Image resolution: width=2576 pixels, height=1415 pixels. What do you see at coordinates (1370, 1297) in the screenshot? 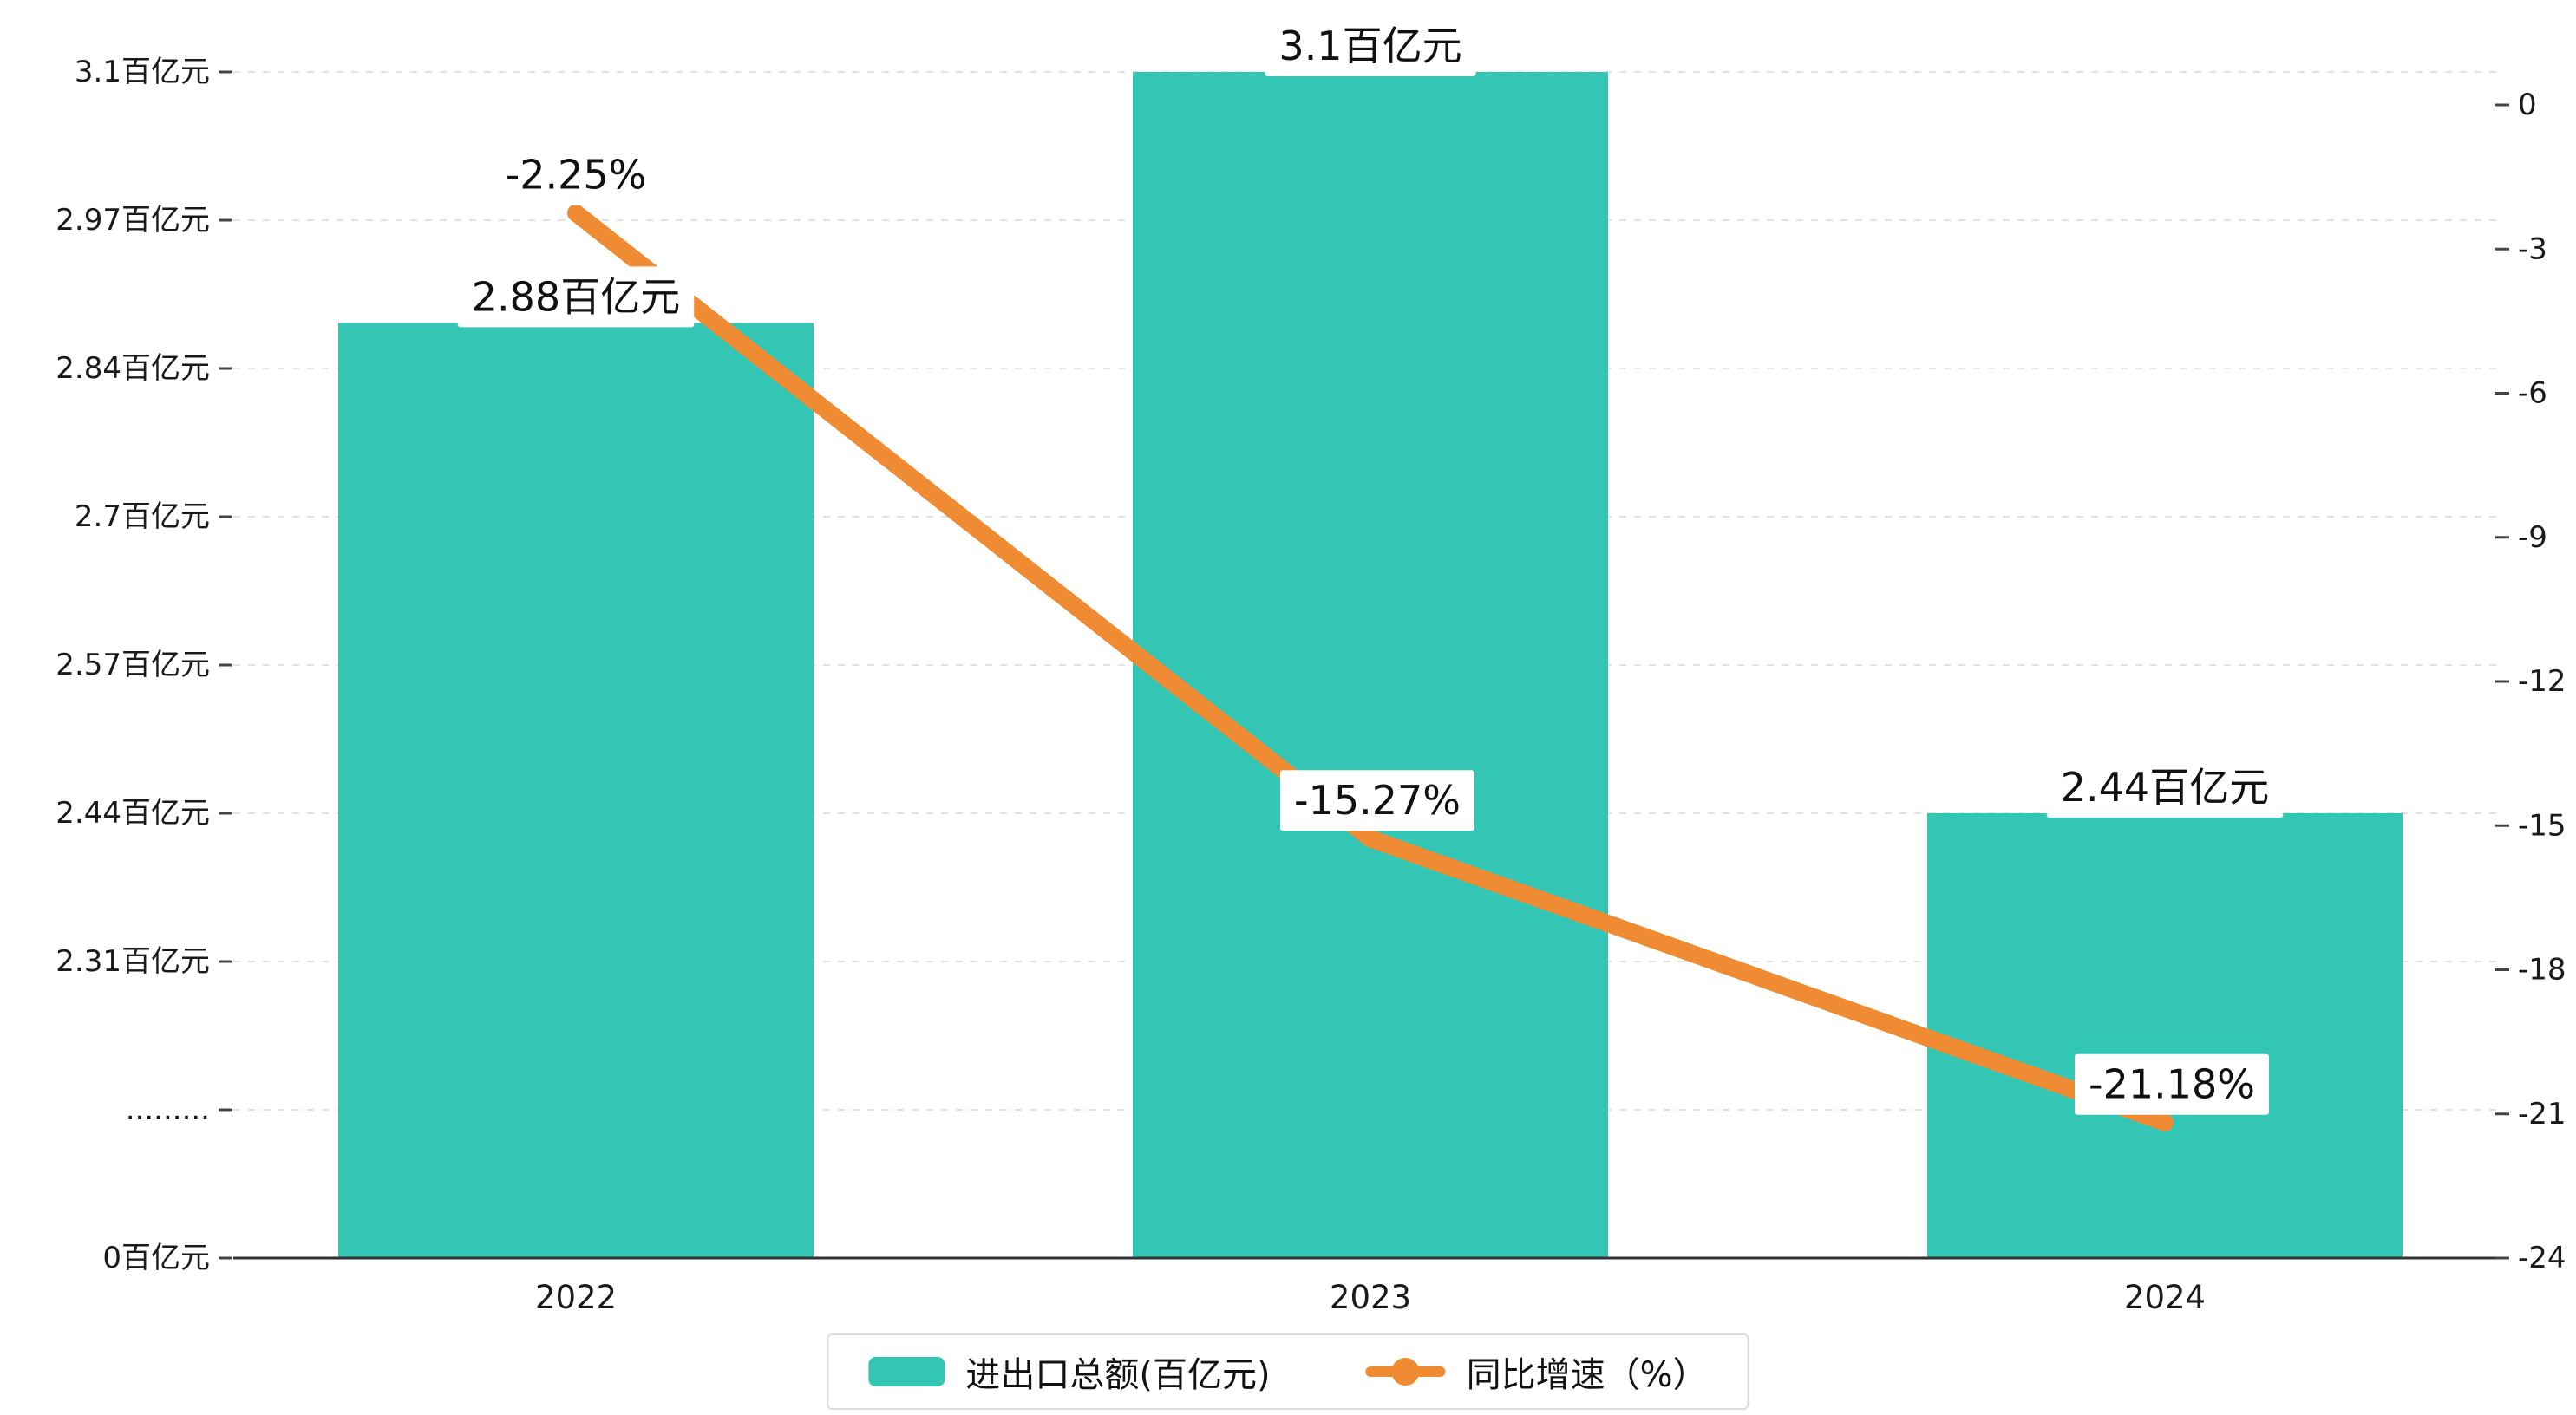
I see `x-axis-label: 2023` at bounding box center [1370, 1297].